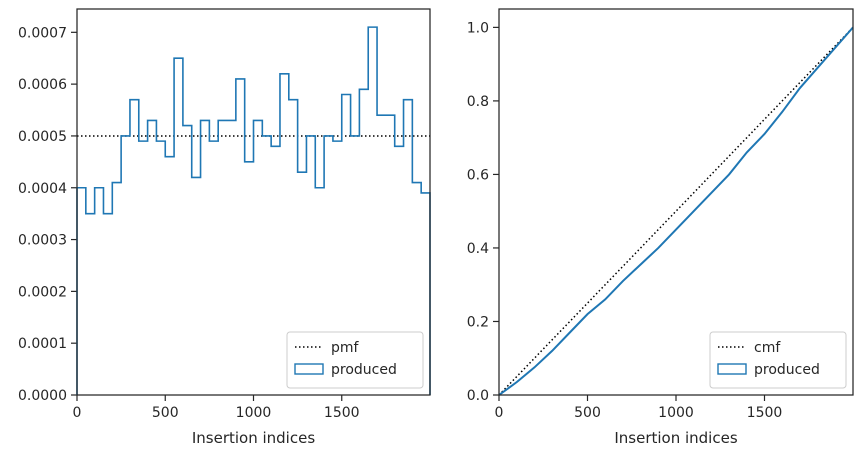  I want to click on y-tick-label: 0.0007, so click(42, 33).